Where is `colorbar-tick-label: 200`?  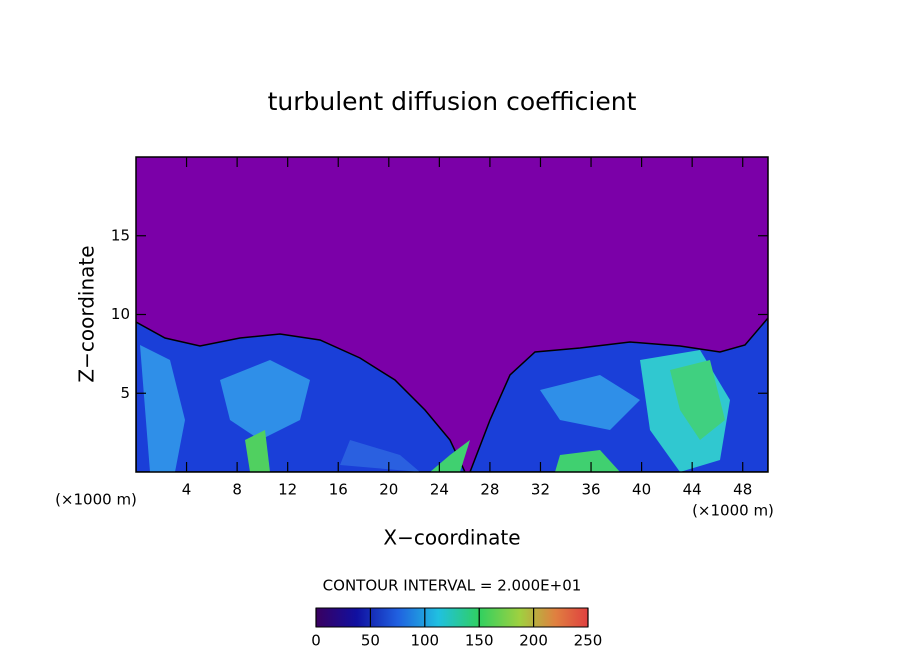 colorbar-tick-label: 200 is located at coordinates (533, 641).